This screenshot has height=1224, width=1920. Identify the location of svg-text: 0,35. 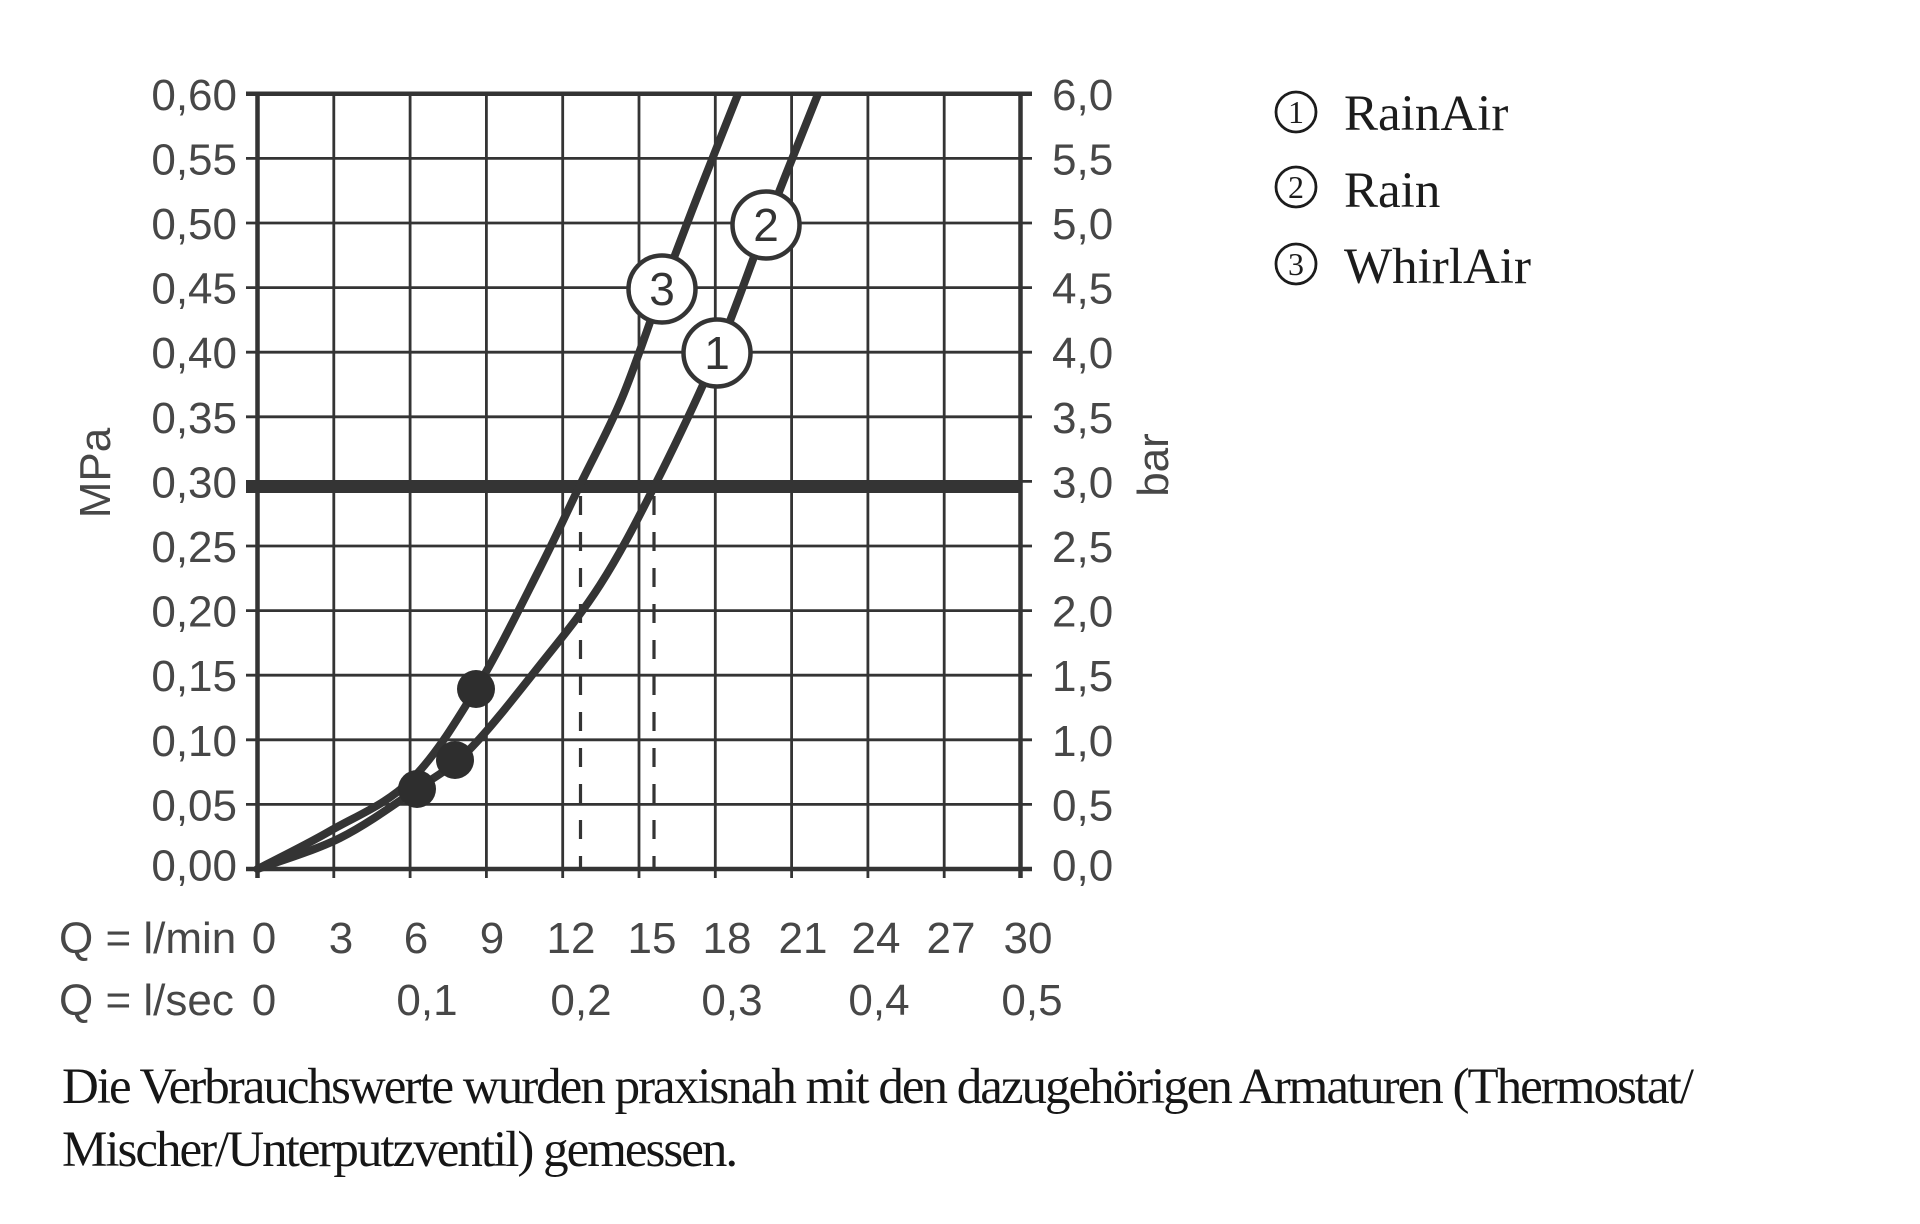
(194, 418).